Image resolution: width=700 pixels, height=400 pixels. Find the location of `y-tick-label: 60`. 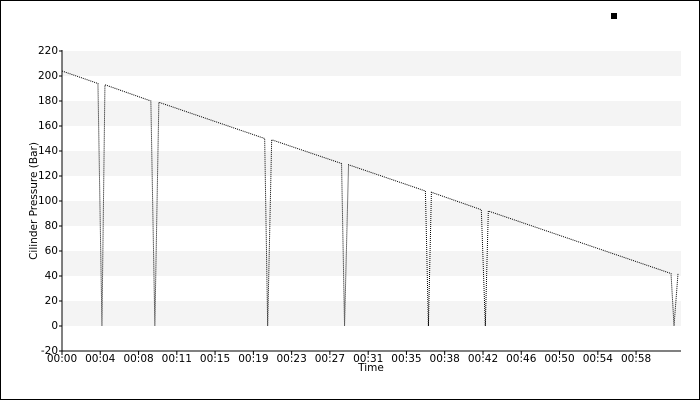

y-tick-label: 60 is located at coordinates (51, 251).